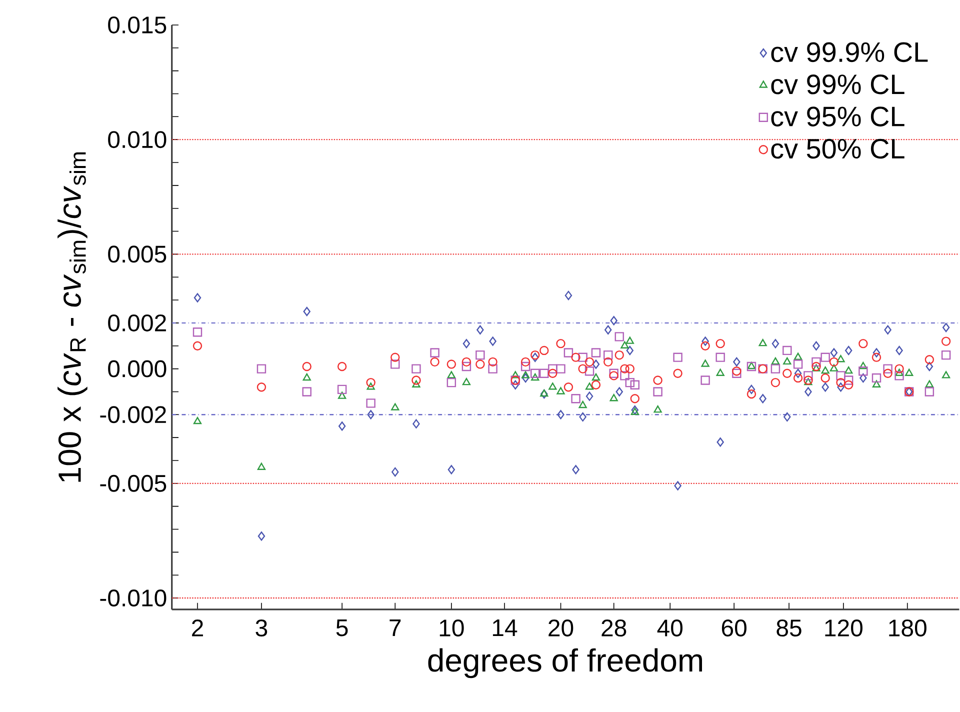  What do you see at coordinates (73, 317) in the screenshot?
I see `text: 100 x (cv$_{R}$ - cv$_{sim}$)/cv$_{sim}$` at bounding box center [73, 317].